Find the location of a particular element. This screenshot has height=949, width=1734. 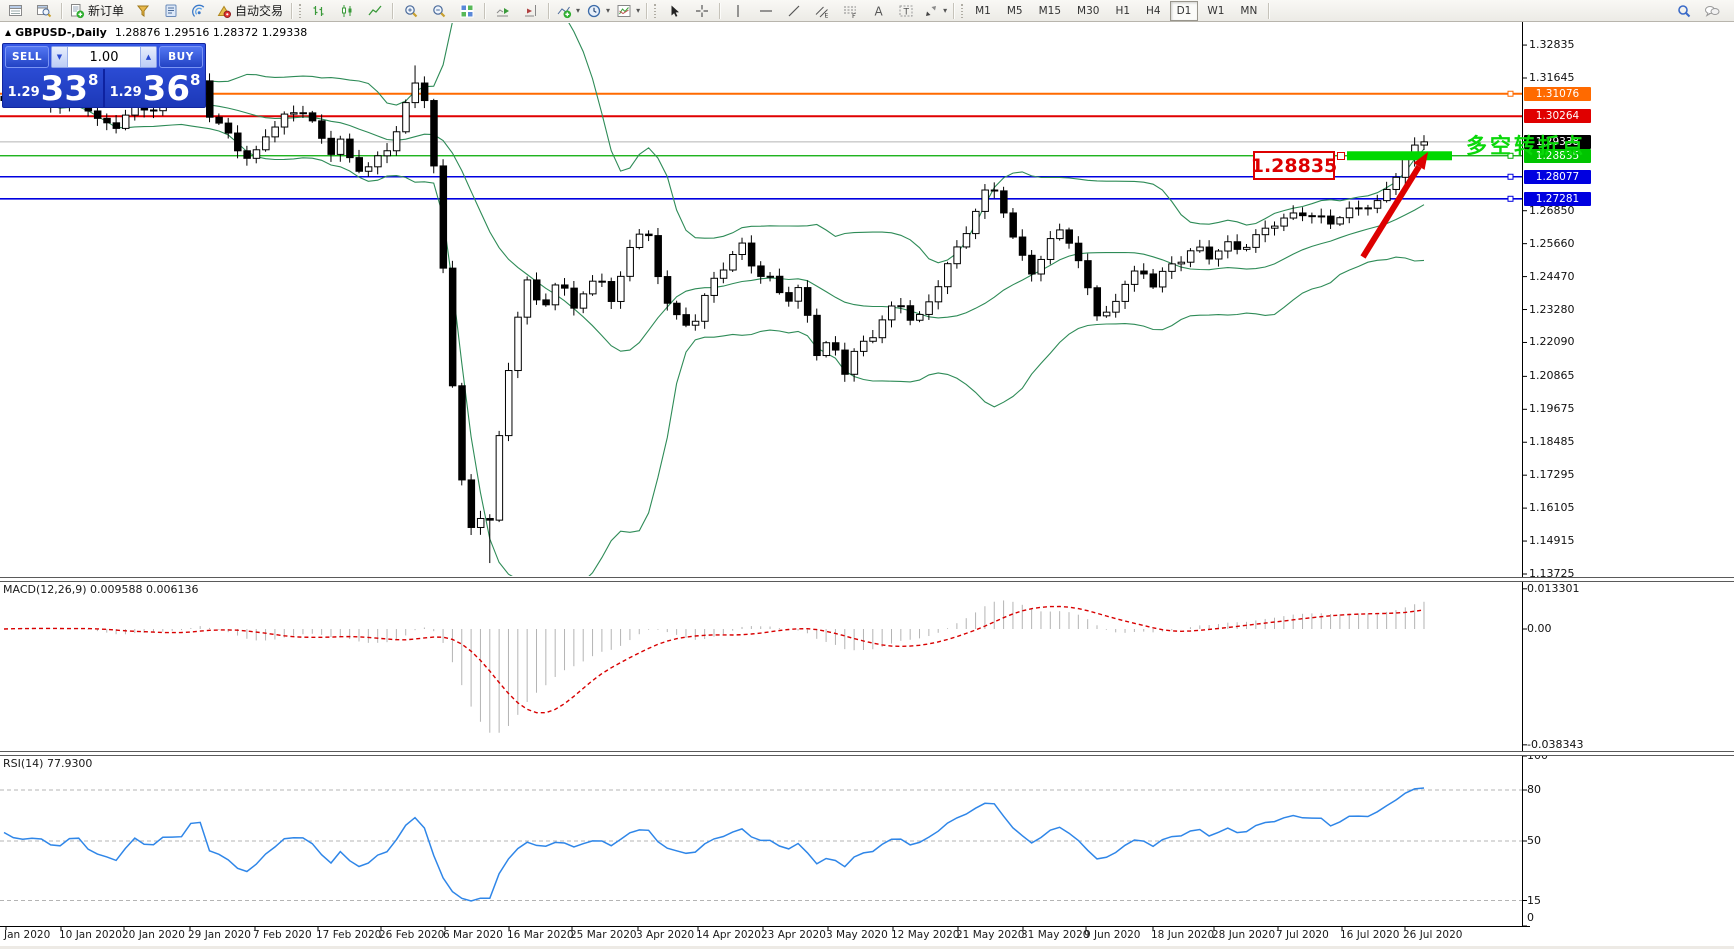

fibonacci-button: F is located at coordinates (850, 11).